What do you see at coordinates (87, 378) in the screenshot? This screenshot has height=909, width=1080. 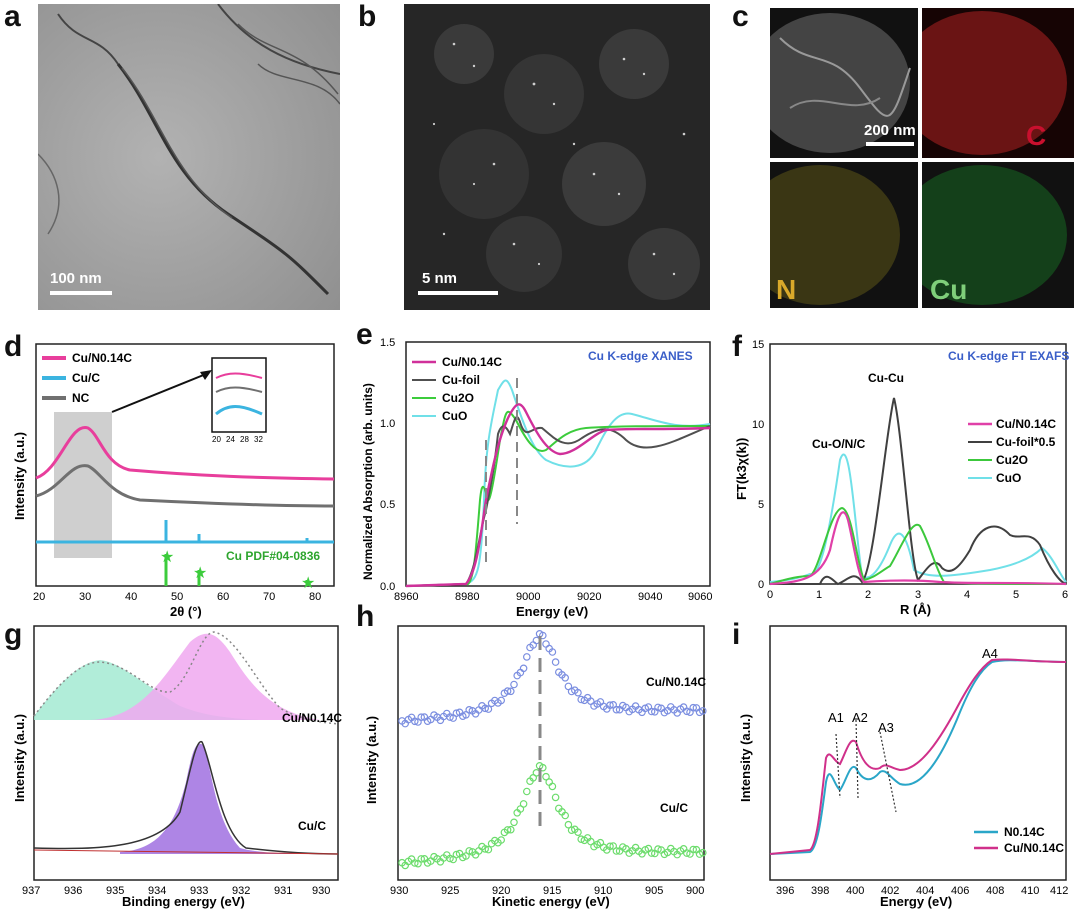 I see `chart-d-legend: Cu/N0.14C Cu/C NC` at bounding box center [87, 378].